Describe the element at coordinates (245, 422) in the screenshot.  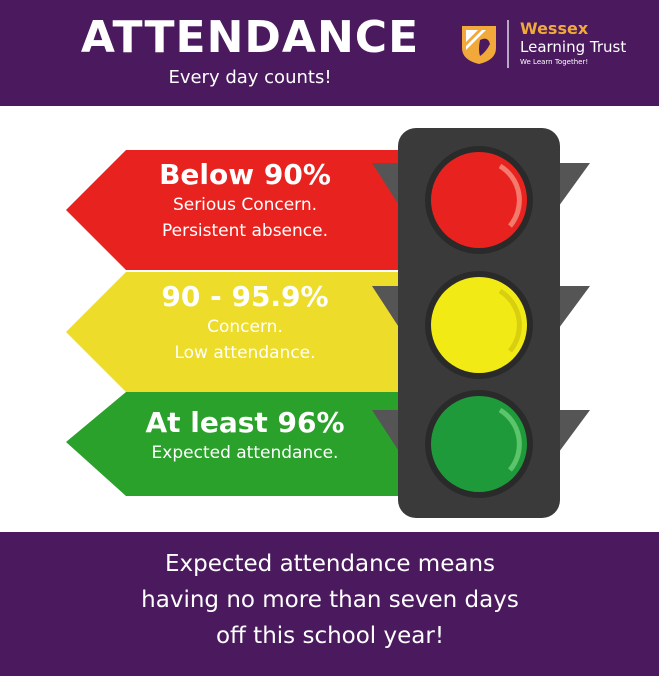
I see `green-band-heading: At least 96%` at that location.